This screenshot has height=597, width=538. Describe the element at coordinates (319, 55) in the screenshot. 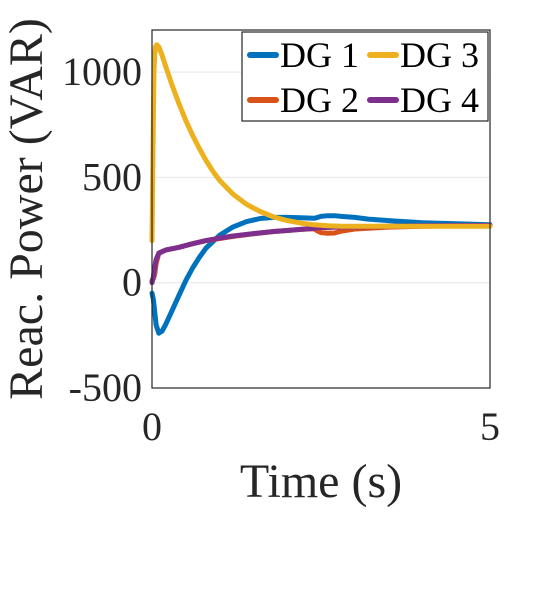

I see `legend-label-dg1: DG 1` at that location.